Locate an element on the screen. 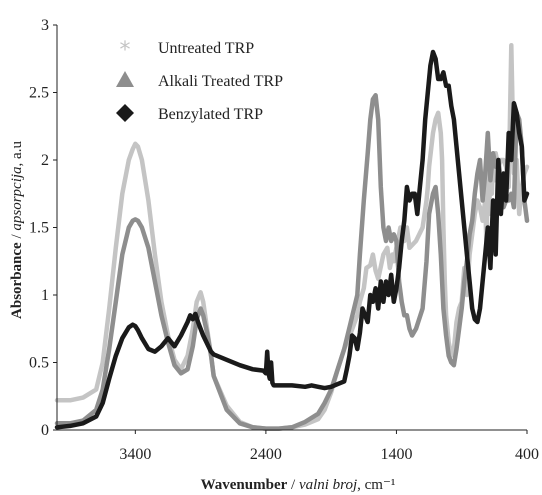  legend-label: Untreated TRP is located at coordinates (206, 48).